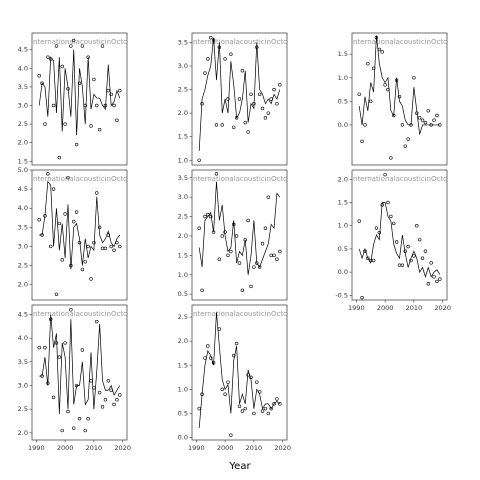  I want to click on x-tick-label: 2010, so click(254, 448).